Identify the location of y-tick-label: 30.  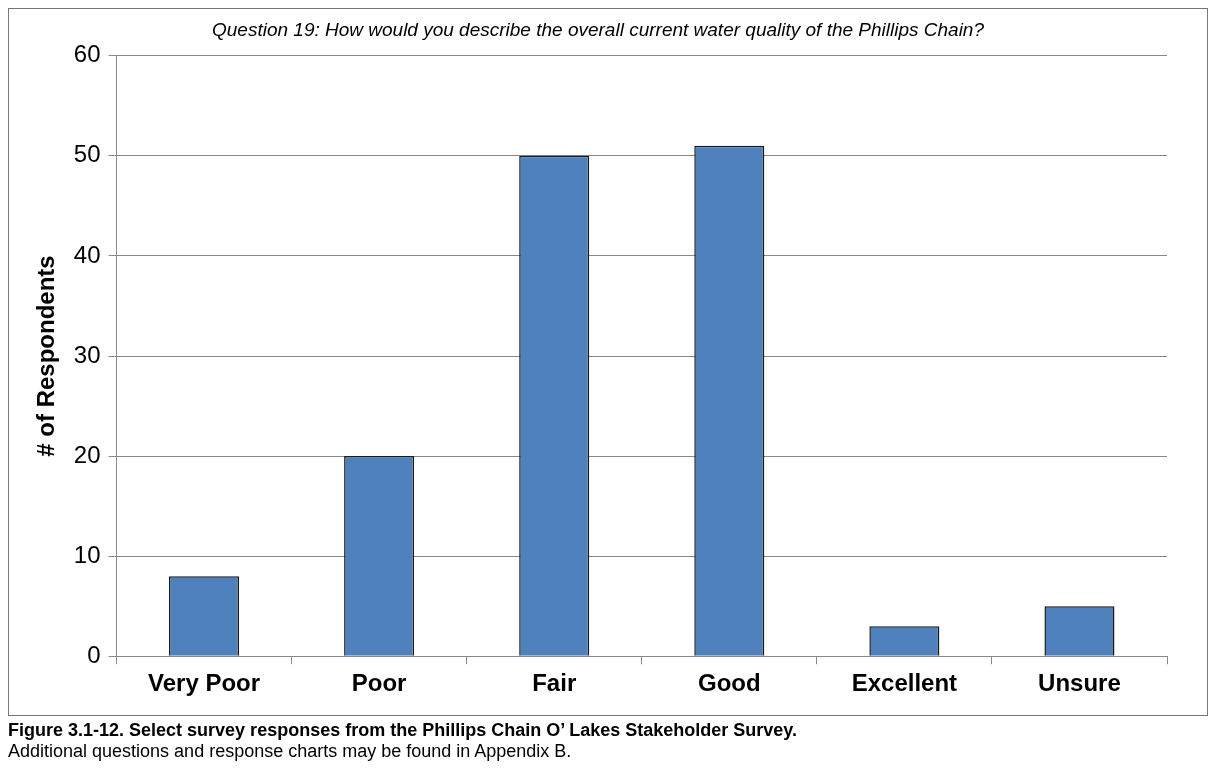
(87, 354).